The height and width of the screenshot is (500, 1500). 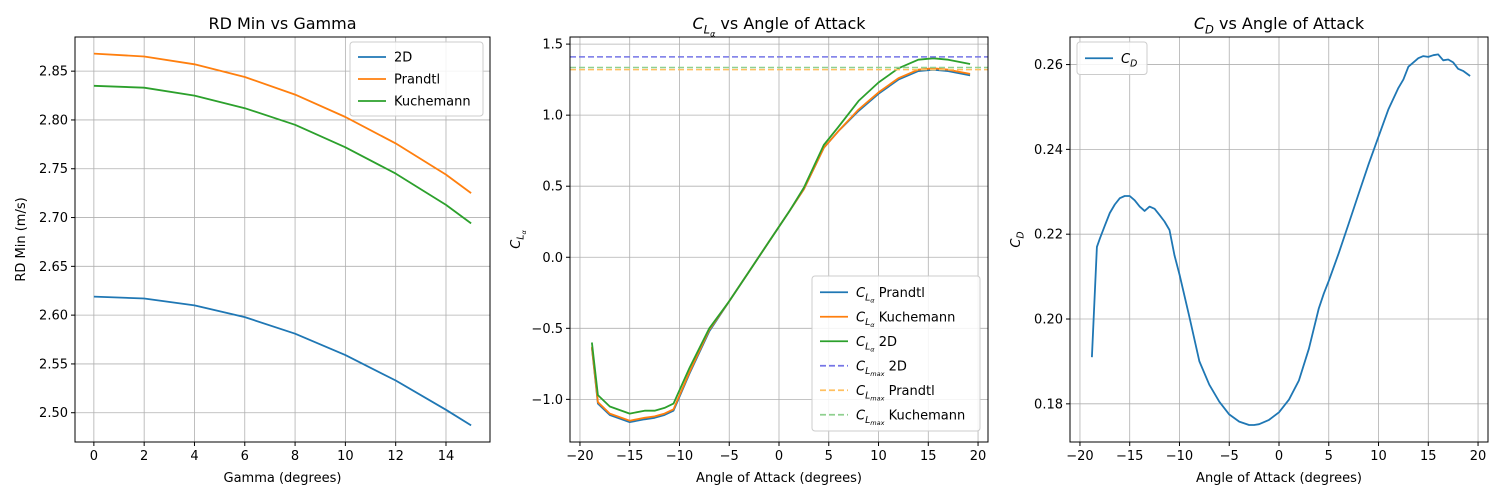 I want to click on x-tick-label: 12, so click(x=395, y=456).